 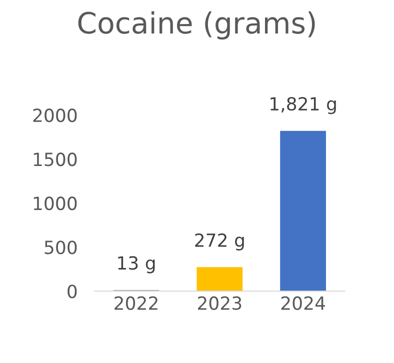 I want to click on x-tick-label: 2023, so click(x=220, y=303).